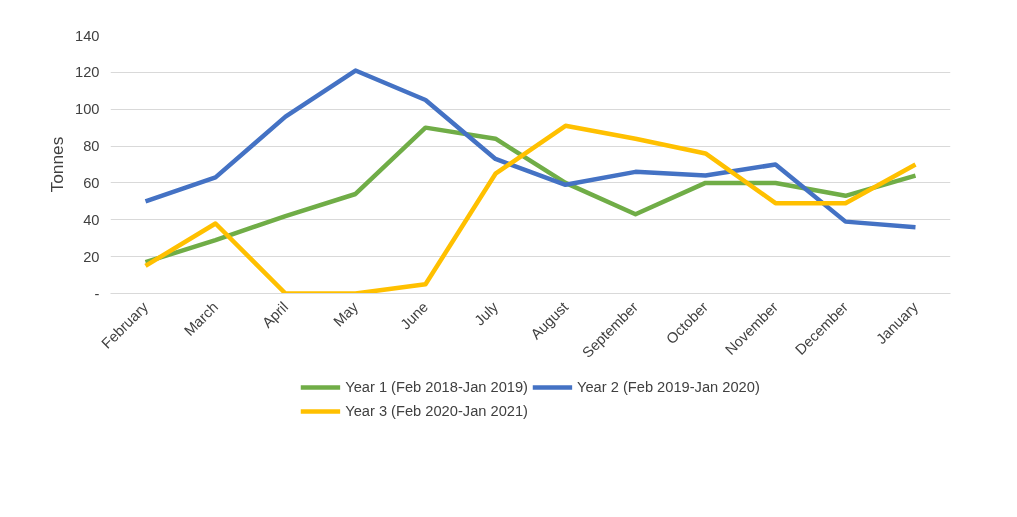 The height and width of the screenshot is (517, 1017). I want to click on y-tick-label: -, so click(97, 293).